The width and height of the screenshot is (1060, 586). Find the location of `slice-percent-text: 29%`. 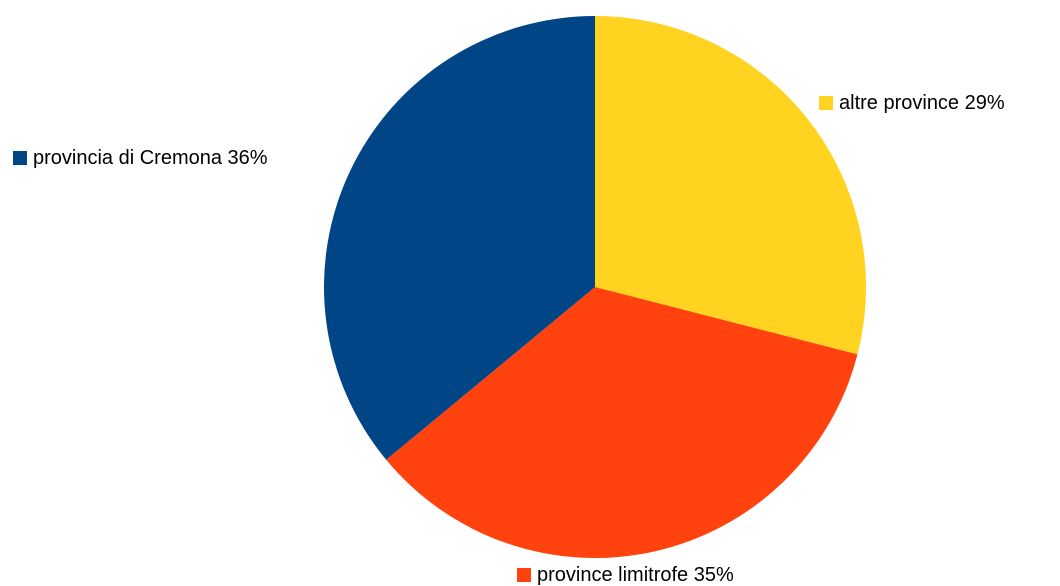

slice-percent-text: 29% is located at coordinates (984, 103).